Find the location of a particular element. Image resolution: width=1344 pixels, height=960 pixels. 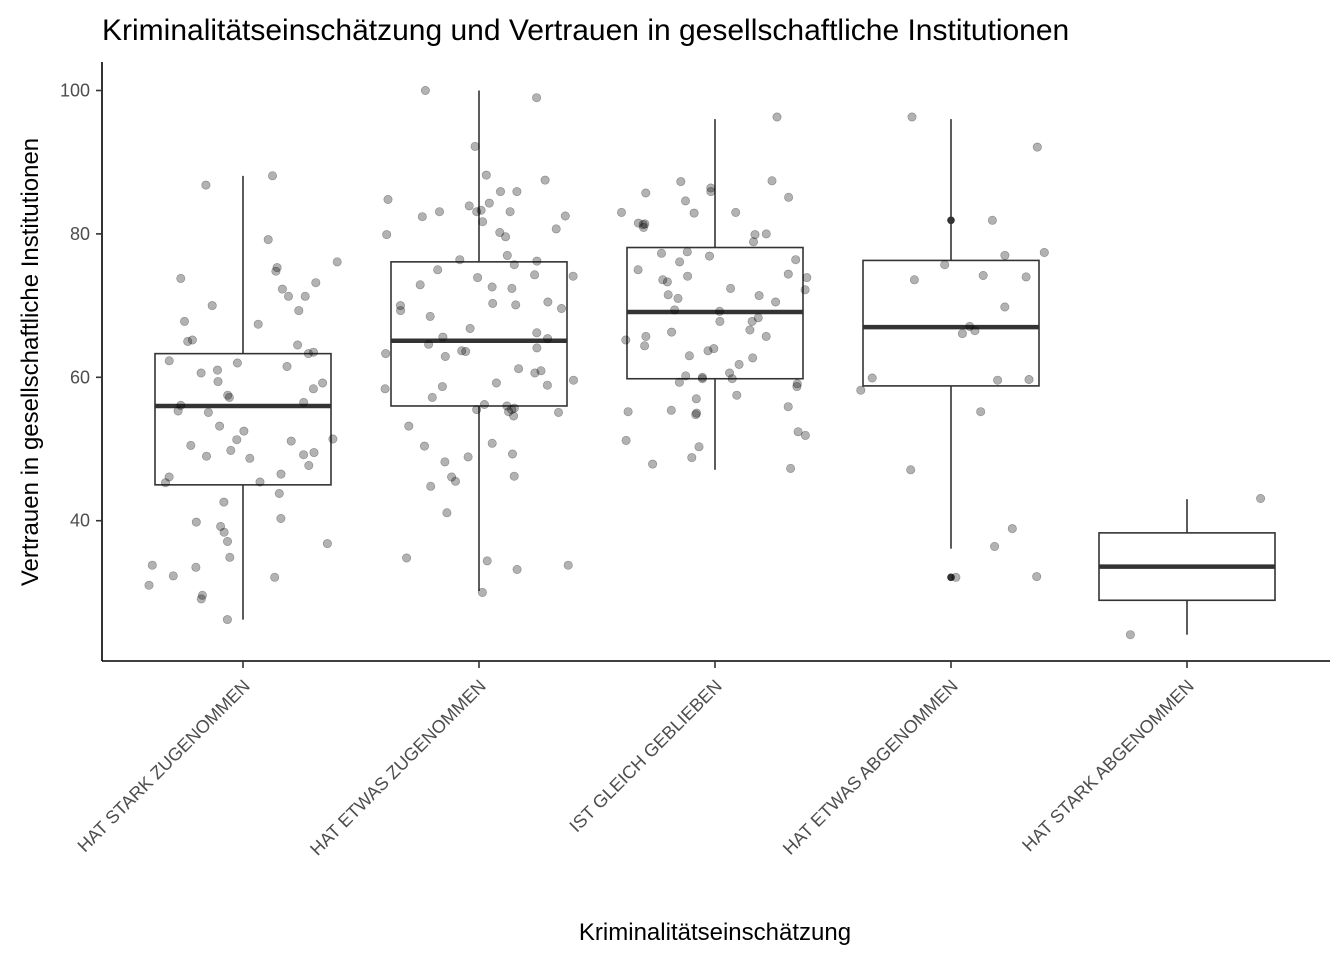

x-tick-label: HAT STARK ZUGENOMMEN is located at coordinates (164, 766).